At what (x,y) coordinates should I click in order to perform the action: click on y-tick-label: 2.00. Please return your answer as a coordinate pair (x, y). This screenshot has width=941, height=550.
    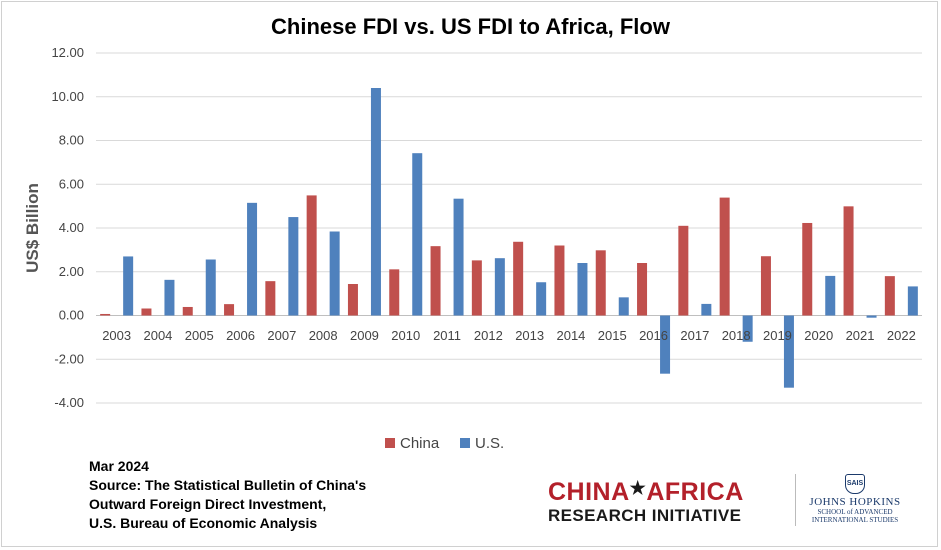
    Looking at the image, I should click on (71, 271).